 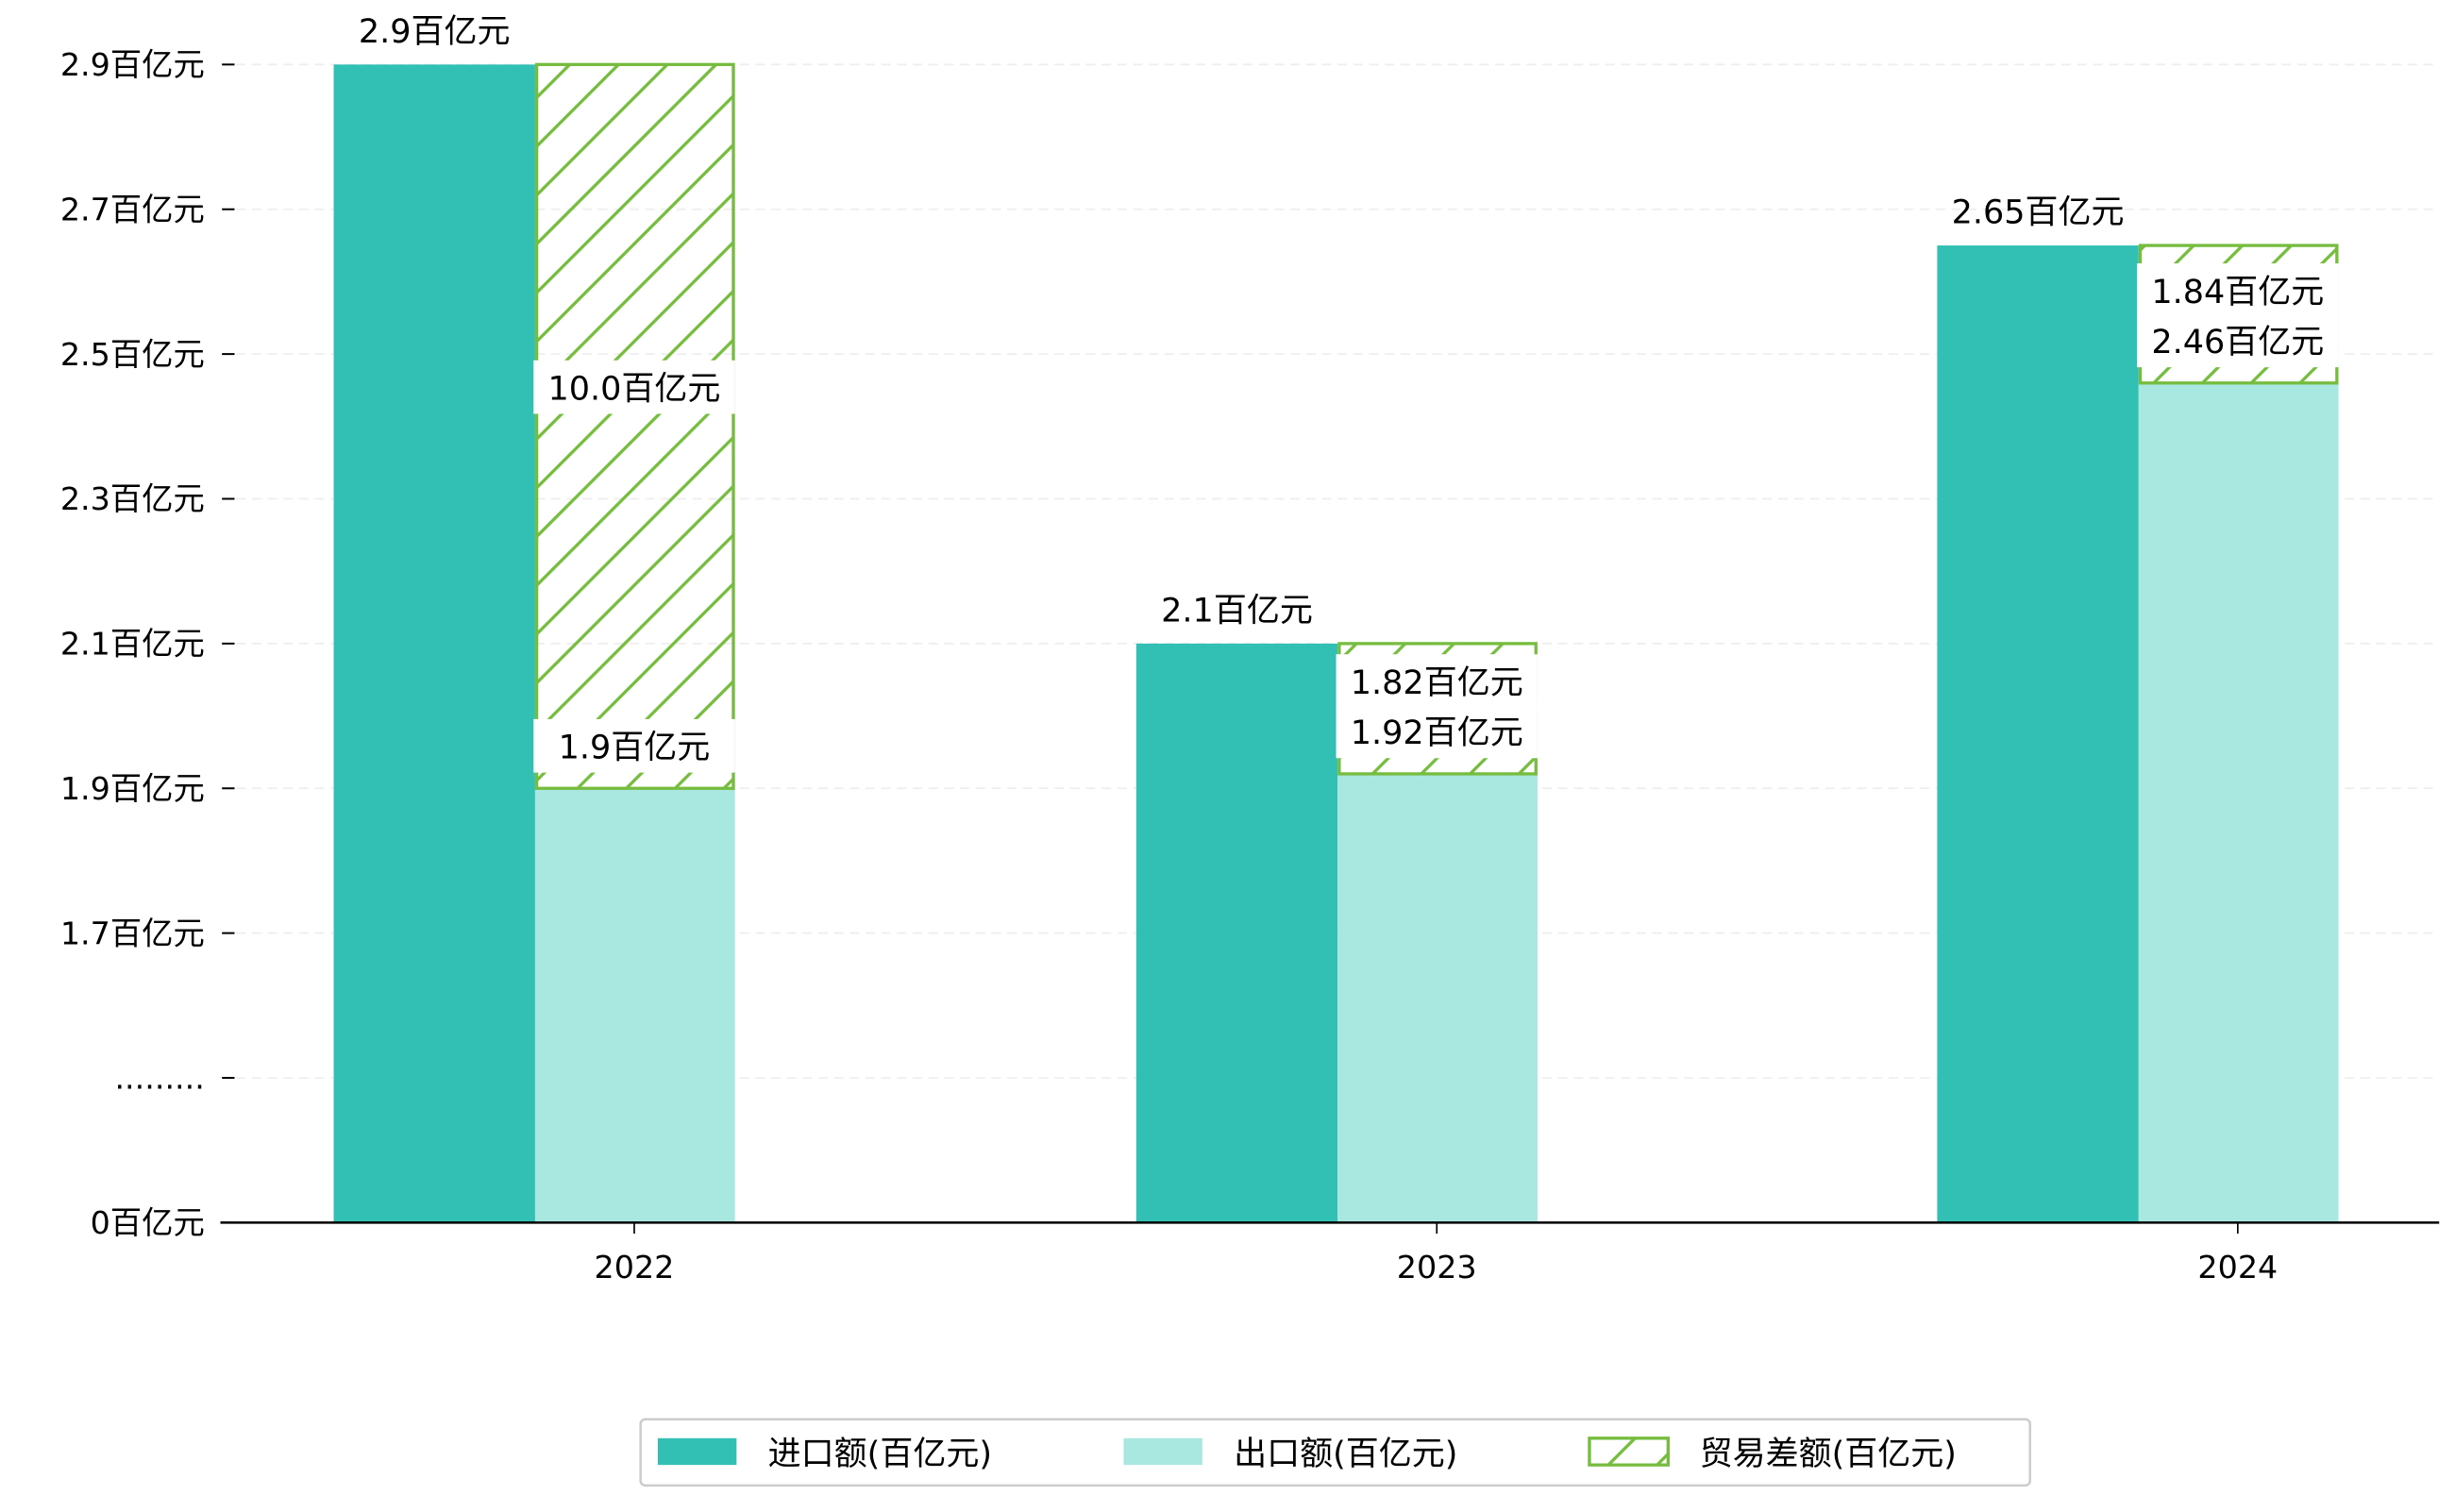 What do you see at coordinates (435, 32) in the screenshot?
I see `import-data-label: 2.9百亿元` at bounding box center [435, 32].